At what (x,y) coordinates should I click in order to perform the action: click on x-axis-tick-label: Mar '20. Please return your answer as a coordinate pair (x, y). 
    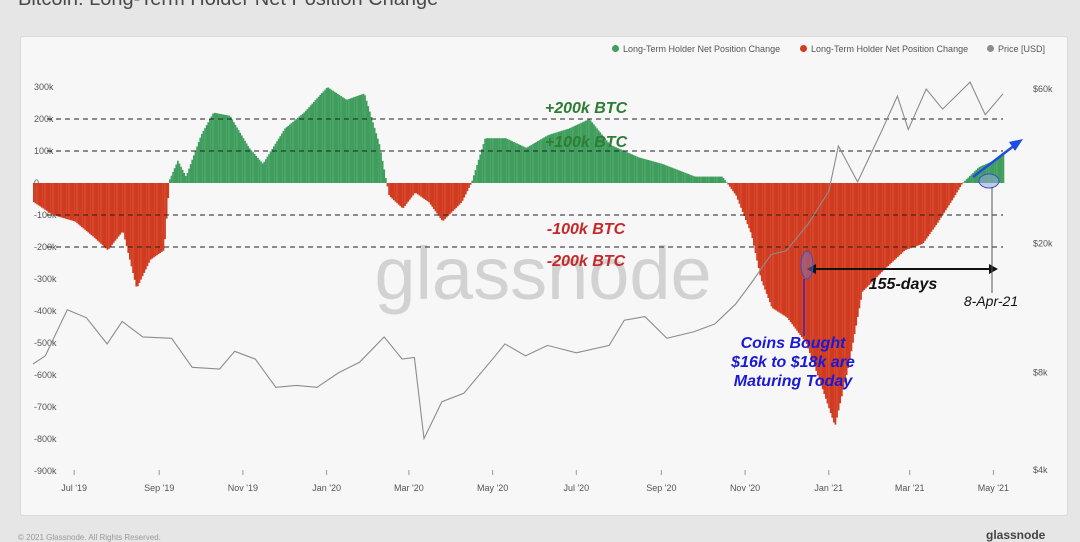
    Looking at the image, I should click on (409, 488).